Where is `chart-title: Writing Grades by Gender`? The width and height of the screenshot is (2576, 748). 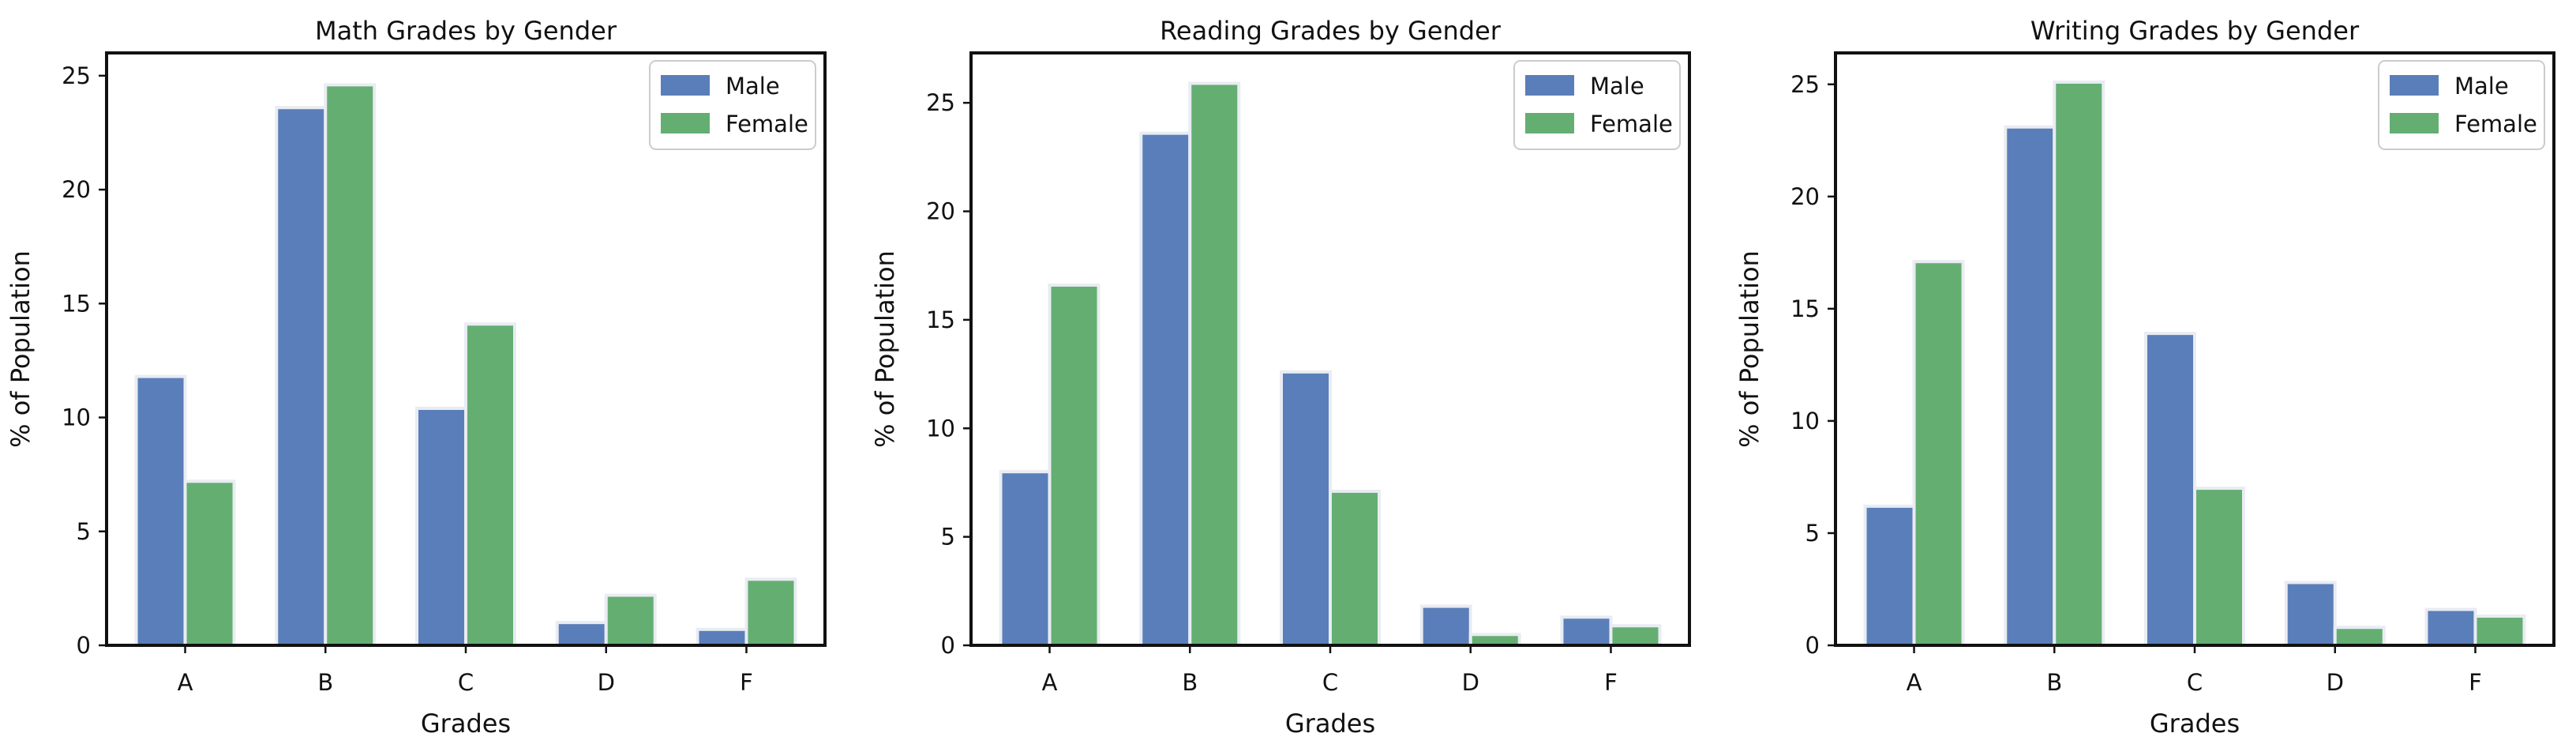 chart-title: Writing Grades by Gender is located at coordinates (2195, 31).